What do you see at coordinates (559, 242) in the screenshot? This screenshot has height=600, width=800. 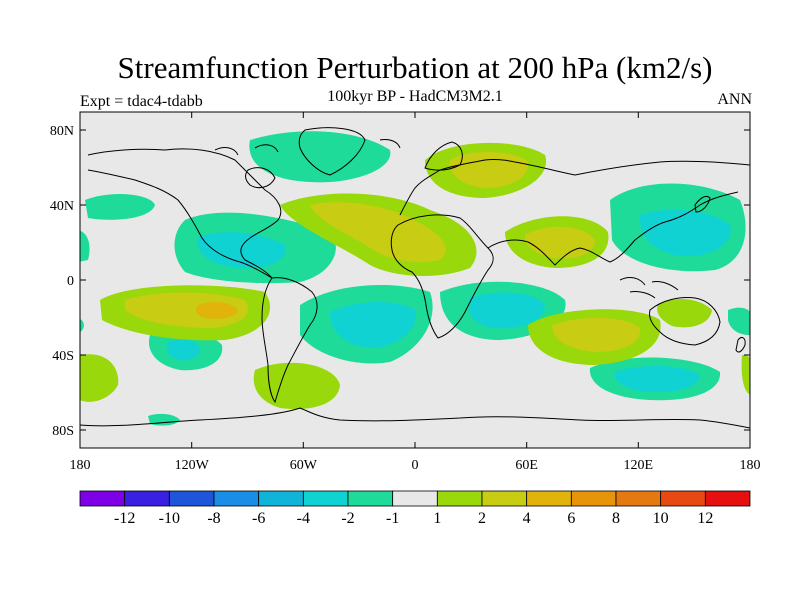 I see `pos-region-arabia-india-core` at bounding box center [559, 242].